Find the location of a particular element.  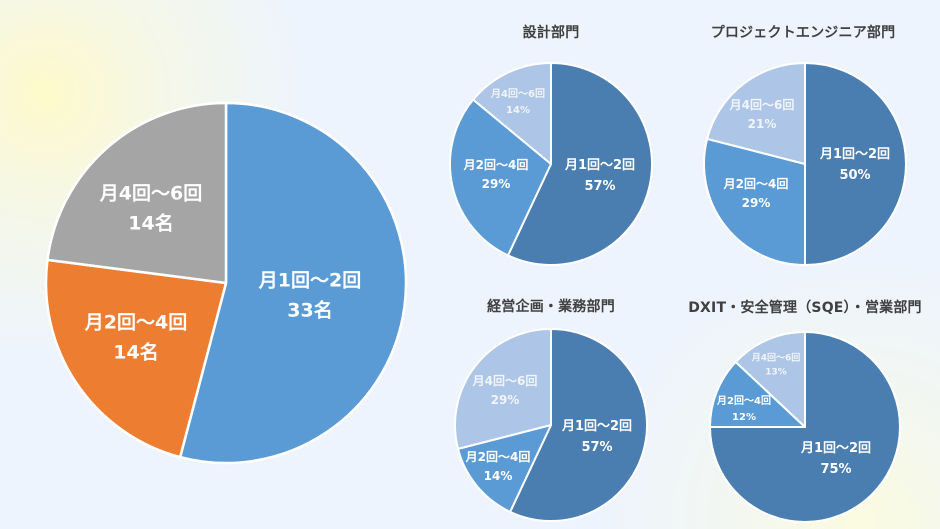

slice-category: 月4回～6回 is located at coordinates (151, 193).